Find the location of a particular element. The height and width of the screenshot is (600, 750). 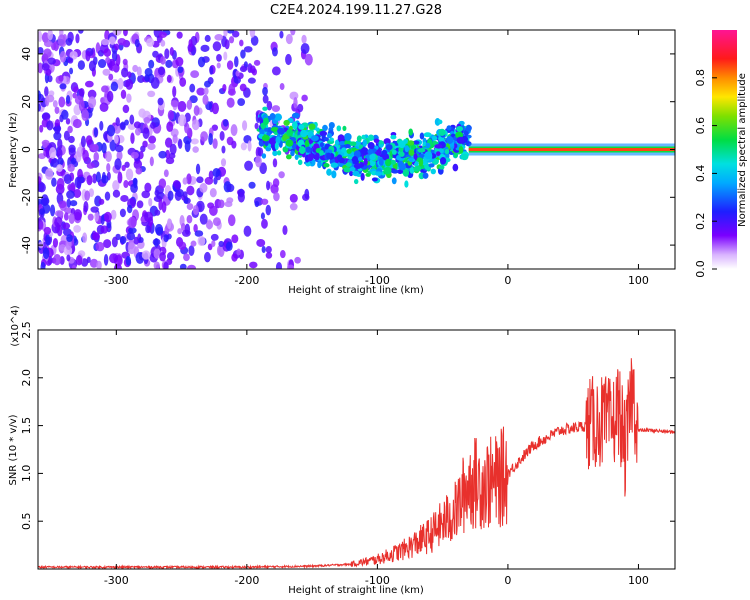

colorbar-tick-label: 0.0 is located at coordinates (700, 269).